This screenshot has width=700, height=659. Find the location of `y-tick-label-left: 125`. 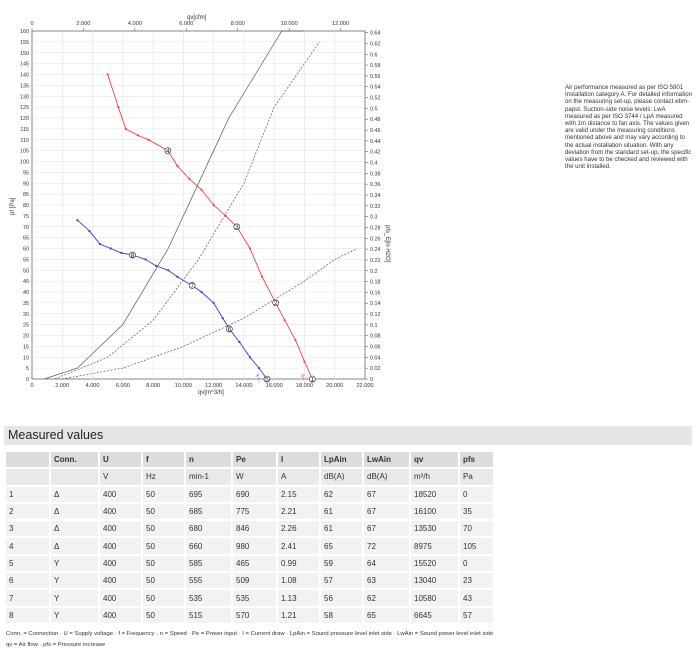

y-tick-label-left: 125 is located at coordinates (24, 108).